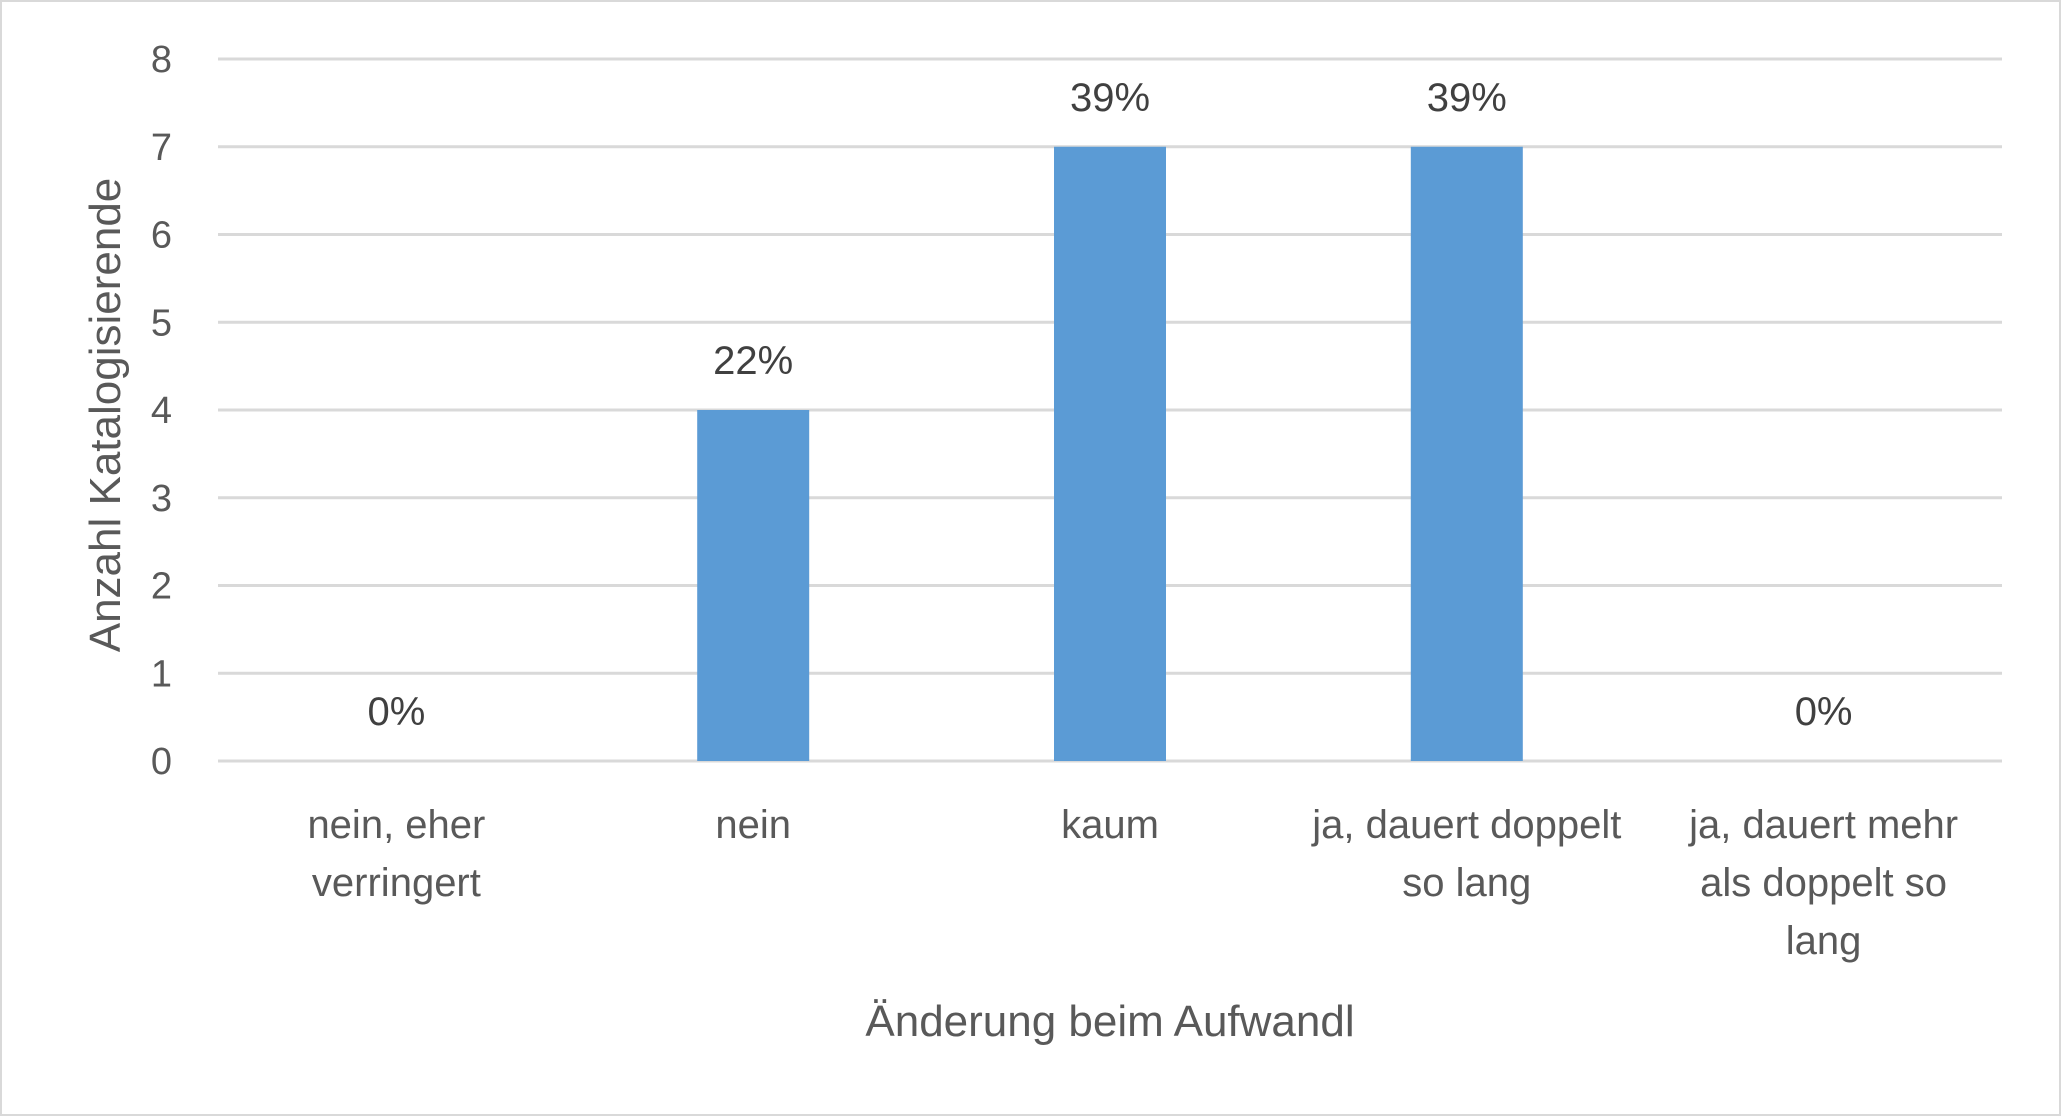 This screenshot has width=2061, height=1116. What do you see at coordinates (161, 674) in the screenshot?
I see `y-tick-label: 1` at bounding box center [161, 674].